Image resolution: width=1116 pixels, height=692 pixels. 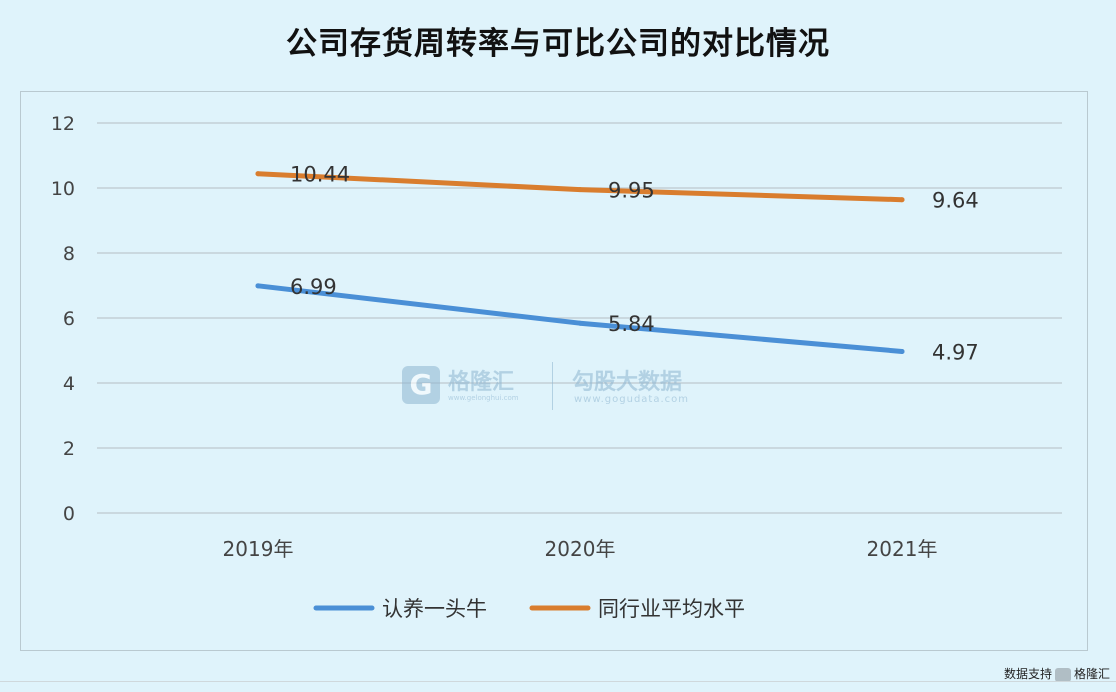 What do you see at coordinates (69, 254) in the screenshot?
I see `y-tick-label: 8` at bounding box center [69, 254].